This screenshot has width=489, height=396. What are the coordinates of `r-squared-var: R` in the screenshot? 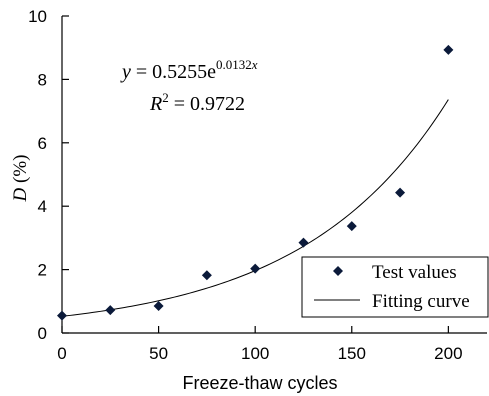 It's located at (155, 104).